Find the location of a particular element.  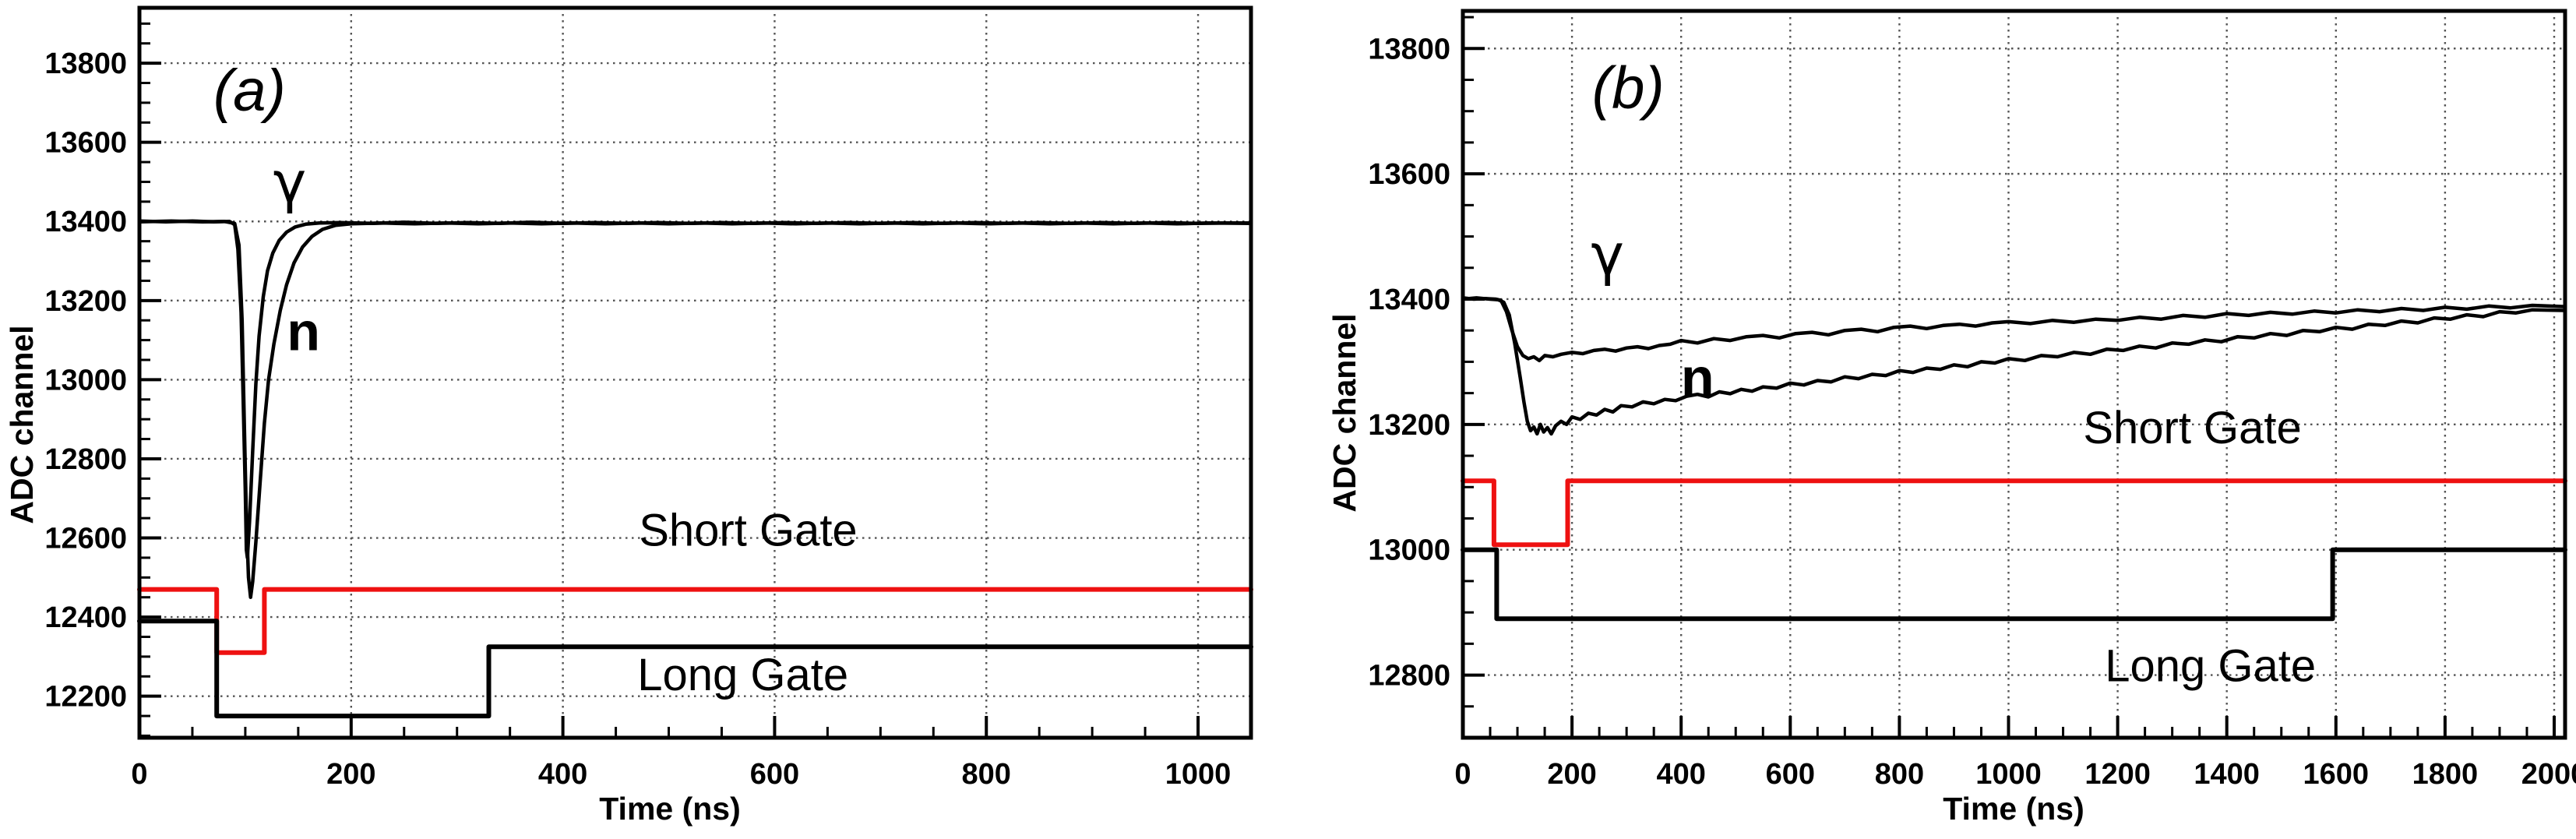

y-tick-label: 12600 is located at coordinates (85, 539).